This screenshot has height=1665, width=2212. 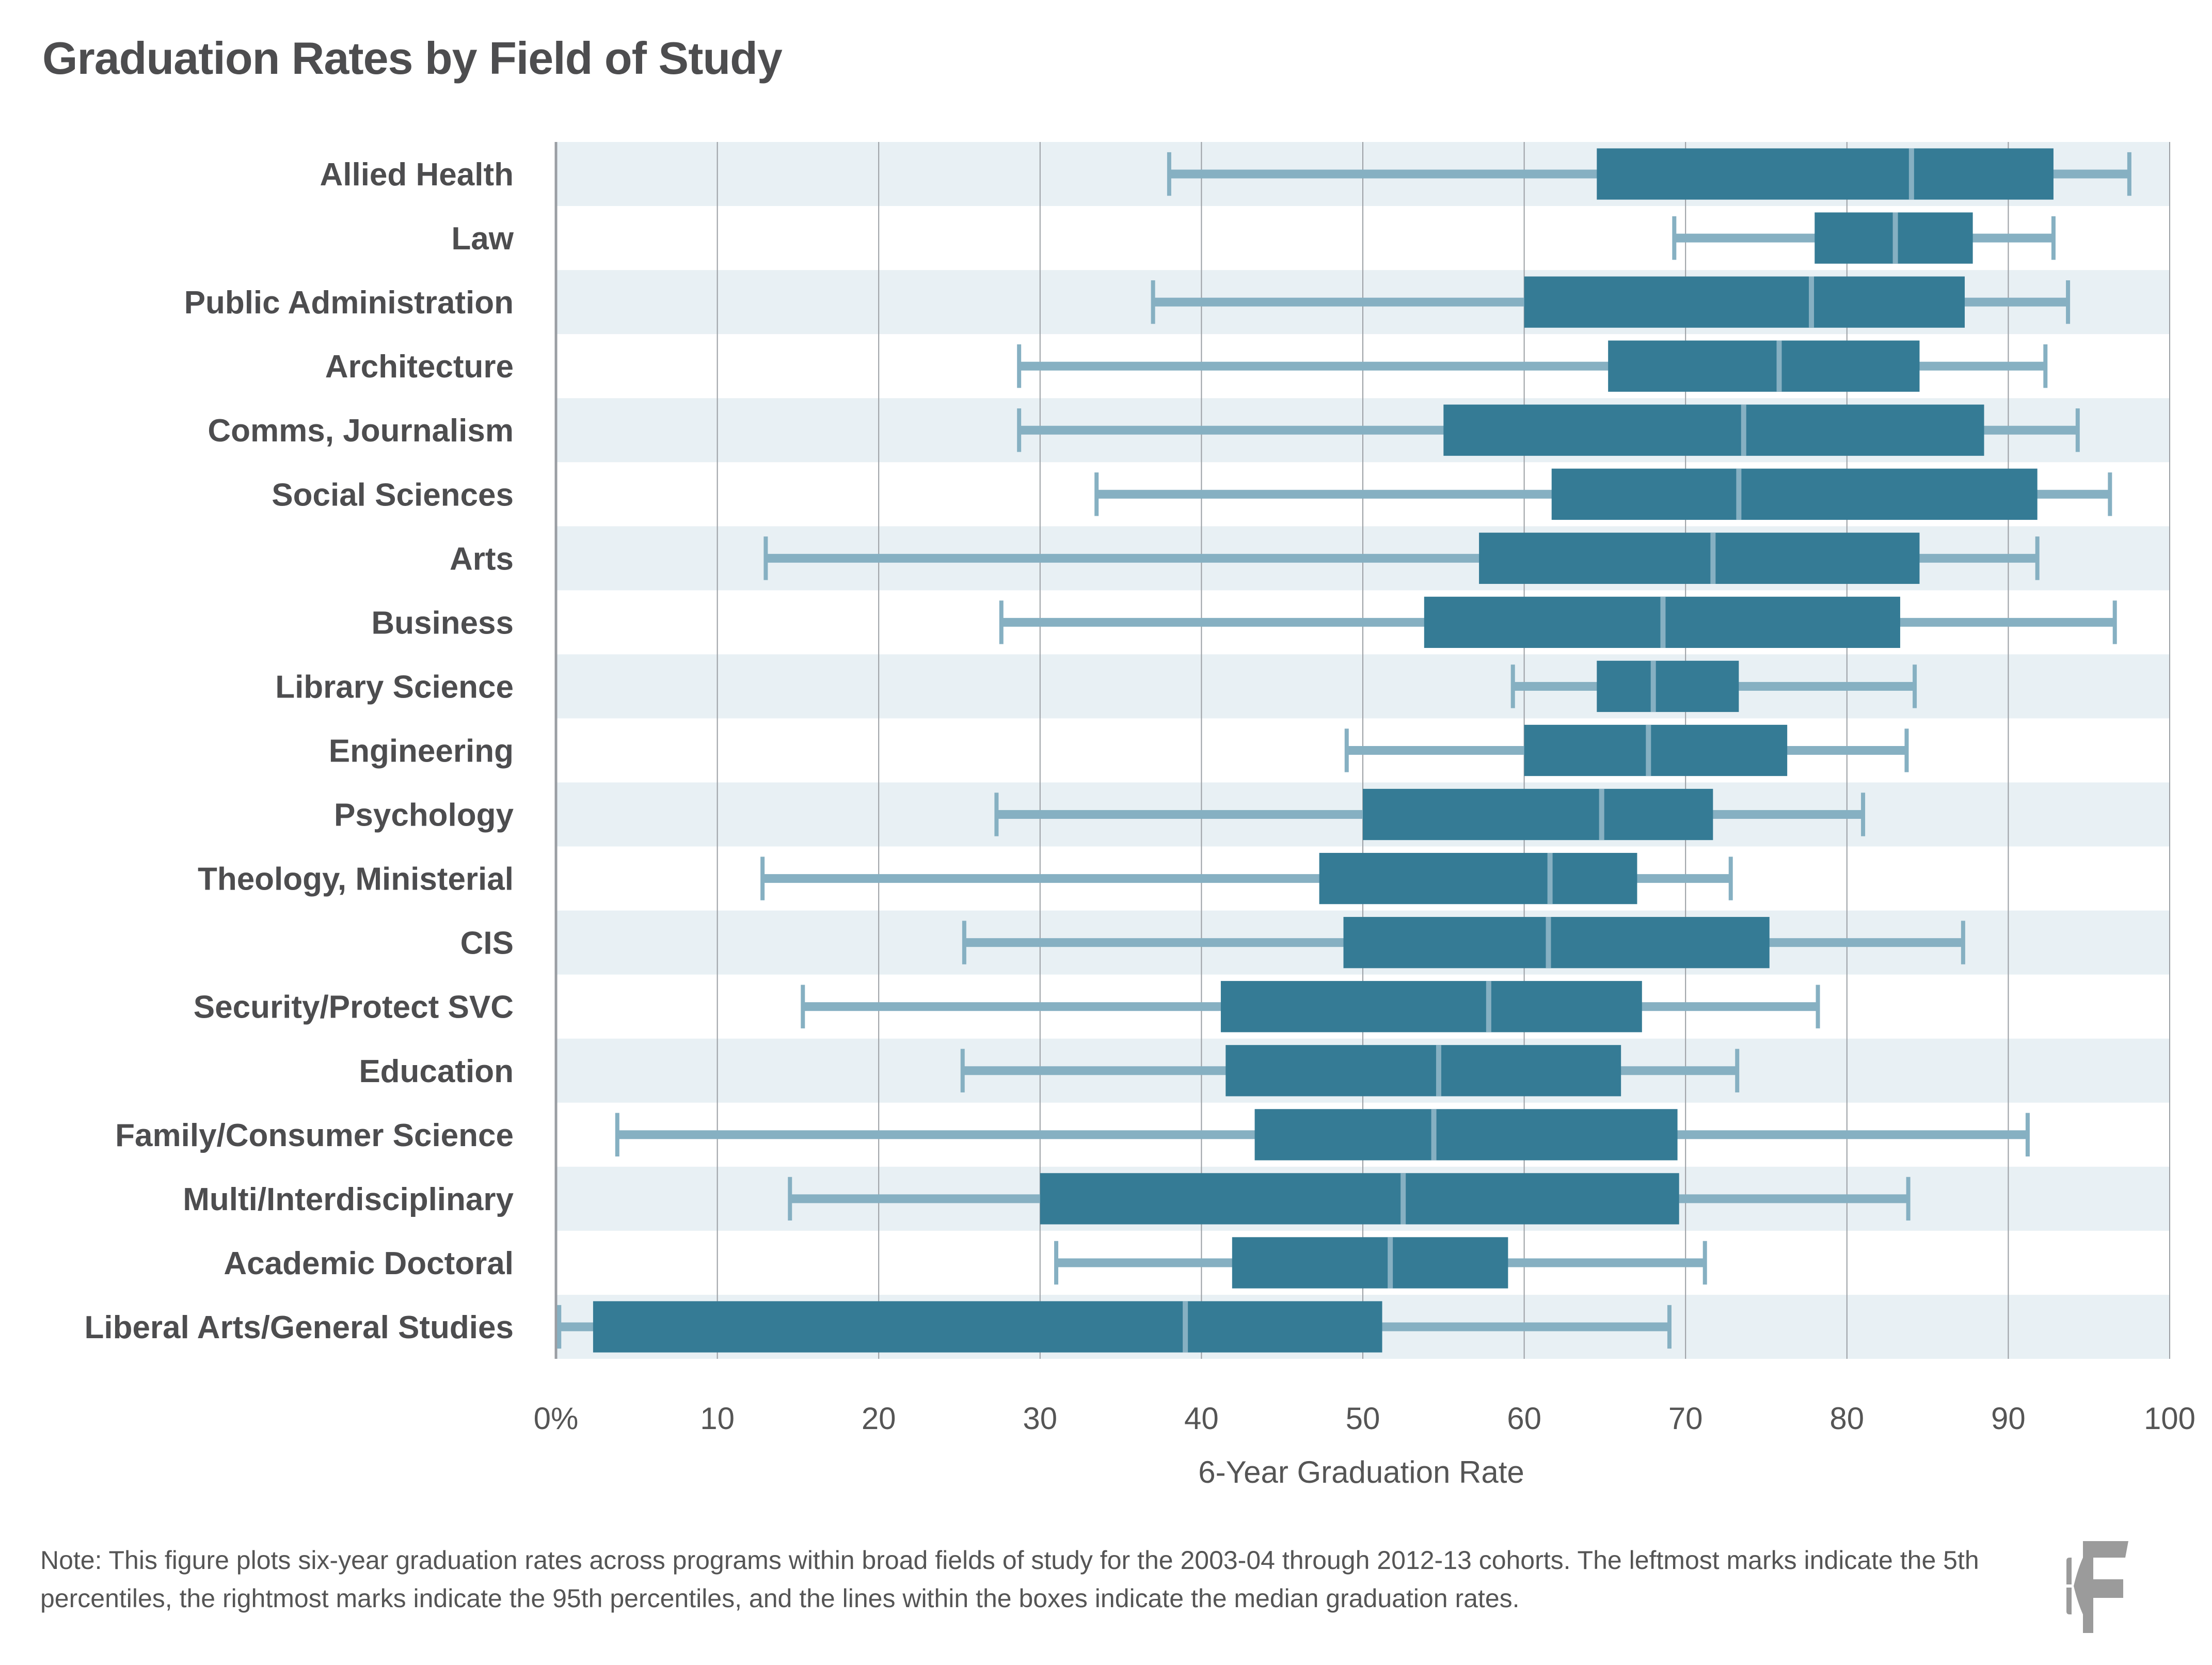 I want to click on x-tick-label: 100, so click(x=2169, y=1418).